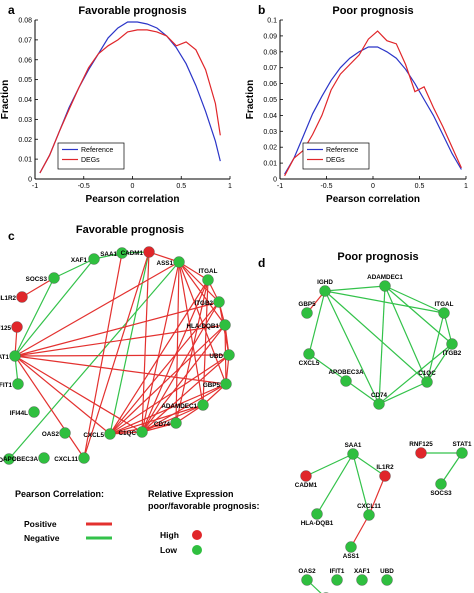  Describe the element at coordinates (25, 120) in the screenshot. I see `y-tick-label-a: 0.03` at that location.